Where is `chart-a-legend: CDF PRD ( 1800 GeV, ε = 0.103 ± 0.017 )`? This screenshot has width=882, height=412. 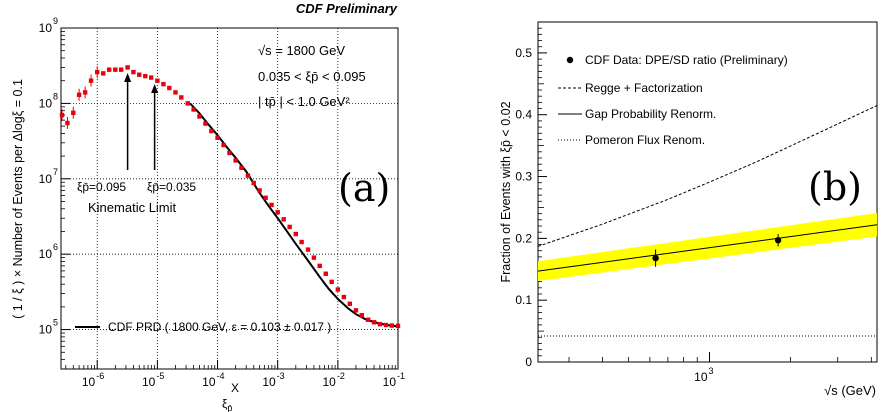
chart-a-legend: CDF PRD ( 1800 GeV, ε = 0.103 ± 0.017 ) is located at coordinates (203, 327).